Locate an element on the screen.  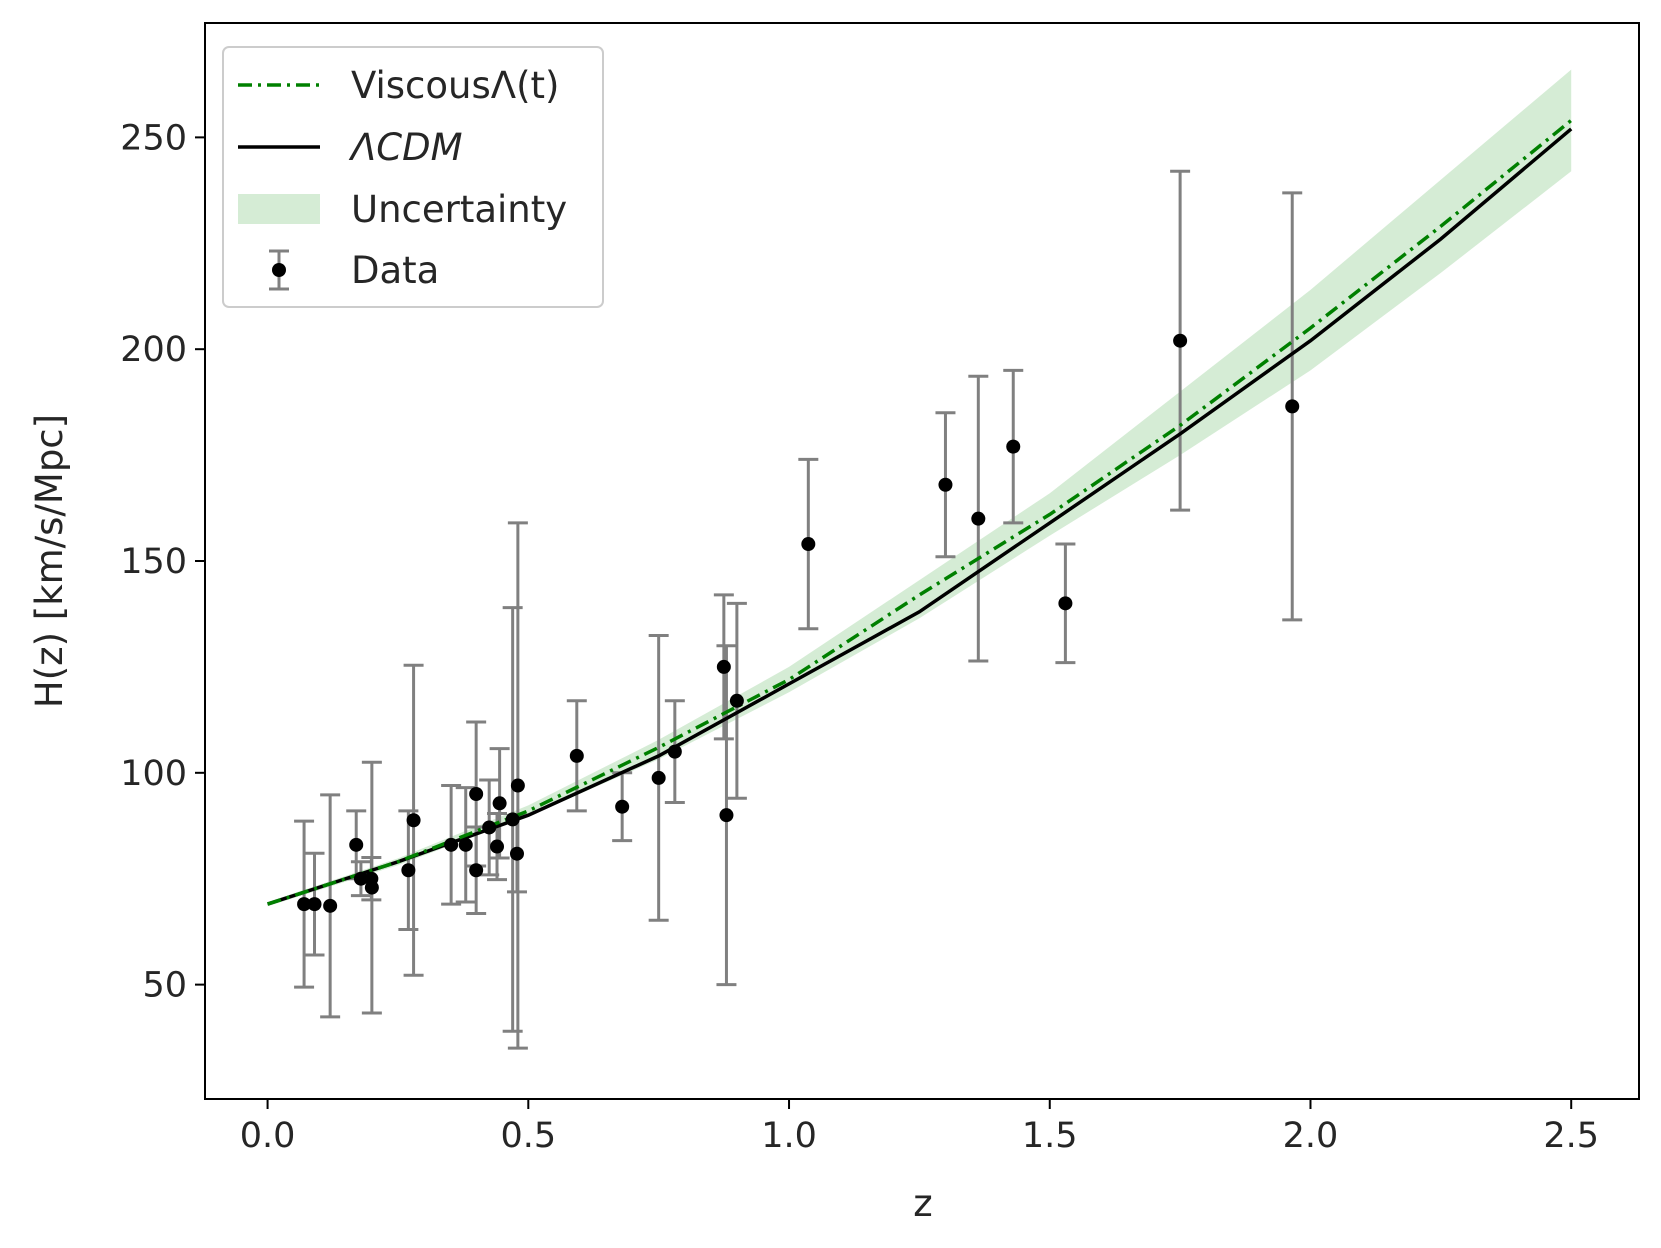
x-tick-label: 1.0 is located at coordinates (789, 1136).